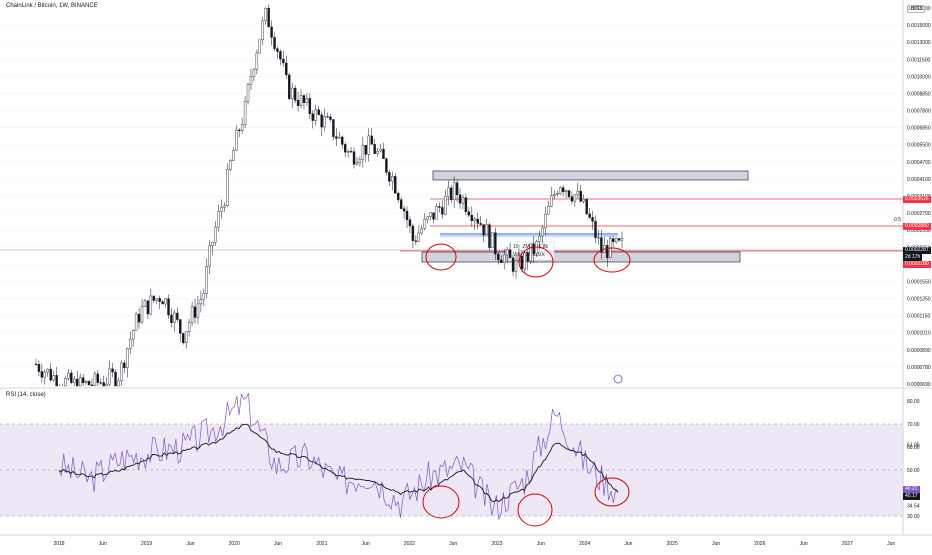 This screenshot has height=555, width=932. What do you see at coordinates (919, 129) in the screenshot?
I see `price-tick-label: 0.0006850` at bounding box center [919, 129].